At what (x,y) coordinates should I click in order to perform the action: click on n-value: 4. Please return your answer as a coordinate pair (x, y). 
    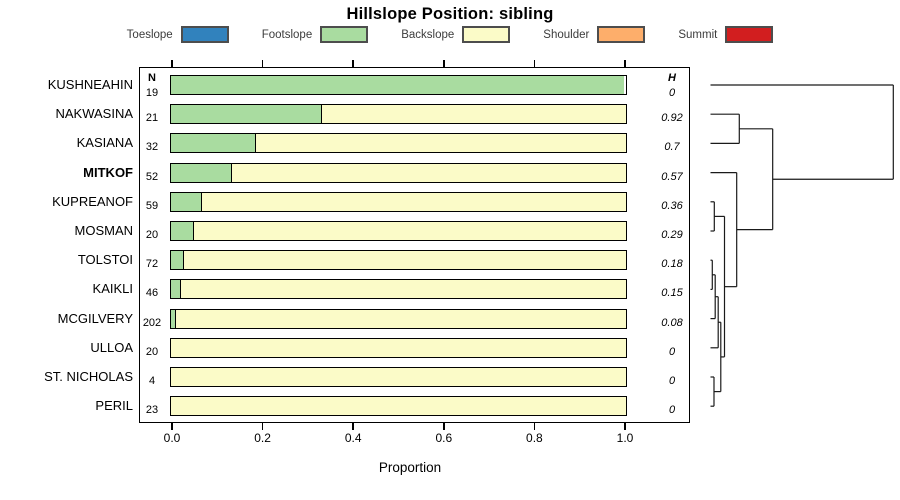
    Looking at the image, I should click on (152, 381).